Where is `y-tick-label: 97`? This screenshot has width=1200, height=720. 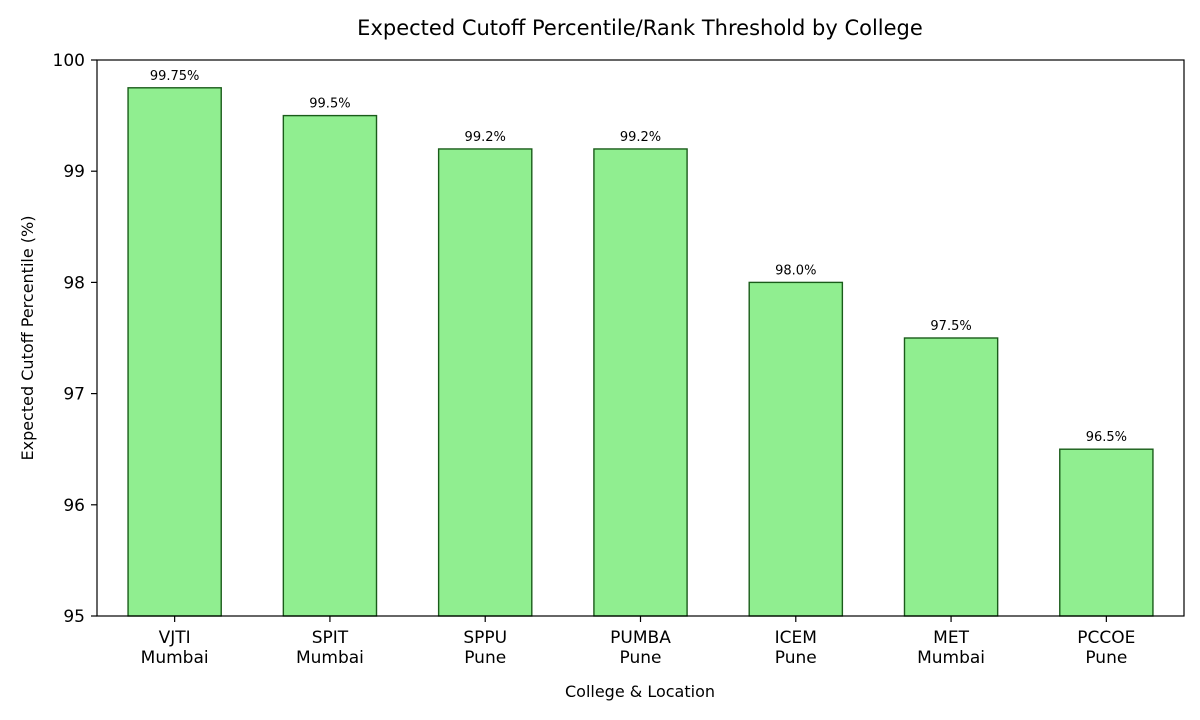
y-tick-label: 97 is located at coordinates (74, 395).